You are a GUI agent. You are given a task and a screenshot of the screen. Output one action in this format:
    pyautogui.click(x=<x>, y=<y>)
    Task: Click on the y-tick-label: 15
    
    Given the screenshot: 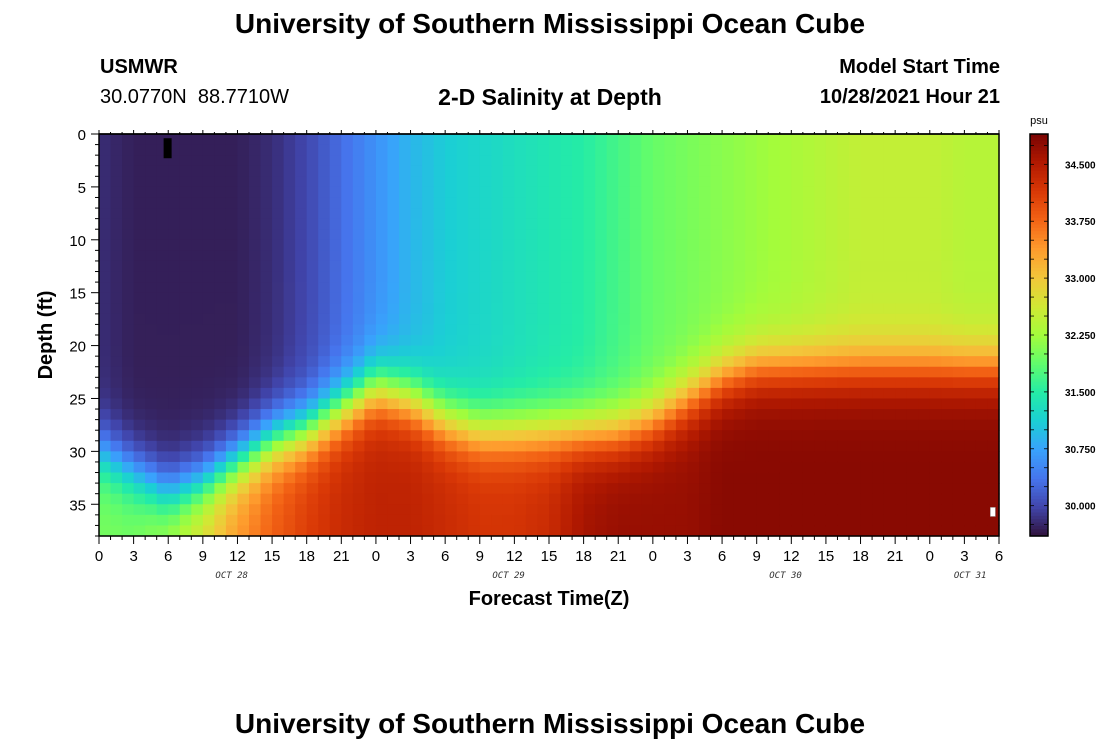 What is the action you would take?
    pyautogui.click(x=77, y=294)
    